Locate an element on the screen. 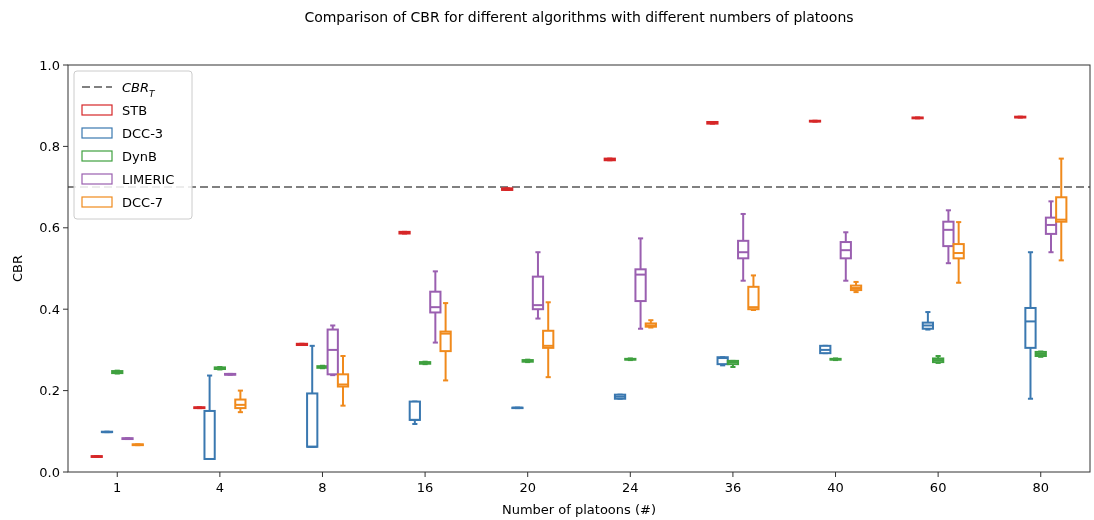 The height and width of the screenshot is (520, 1094). x-tick-label: 80 is located at coordinates (1041, 487).